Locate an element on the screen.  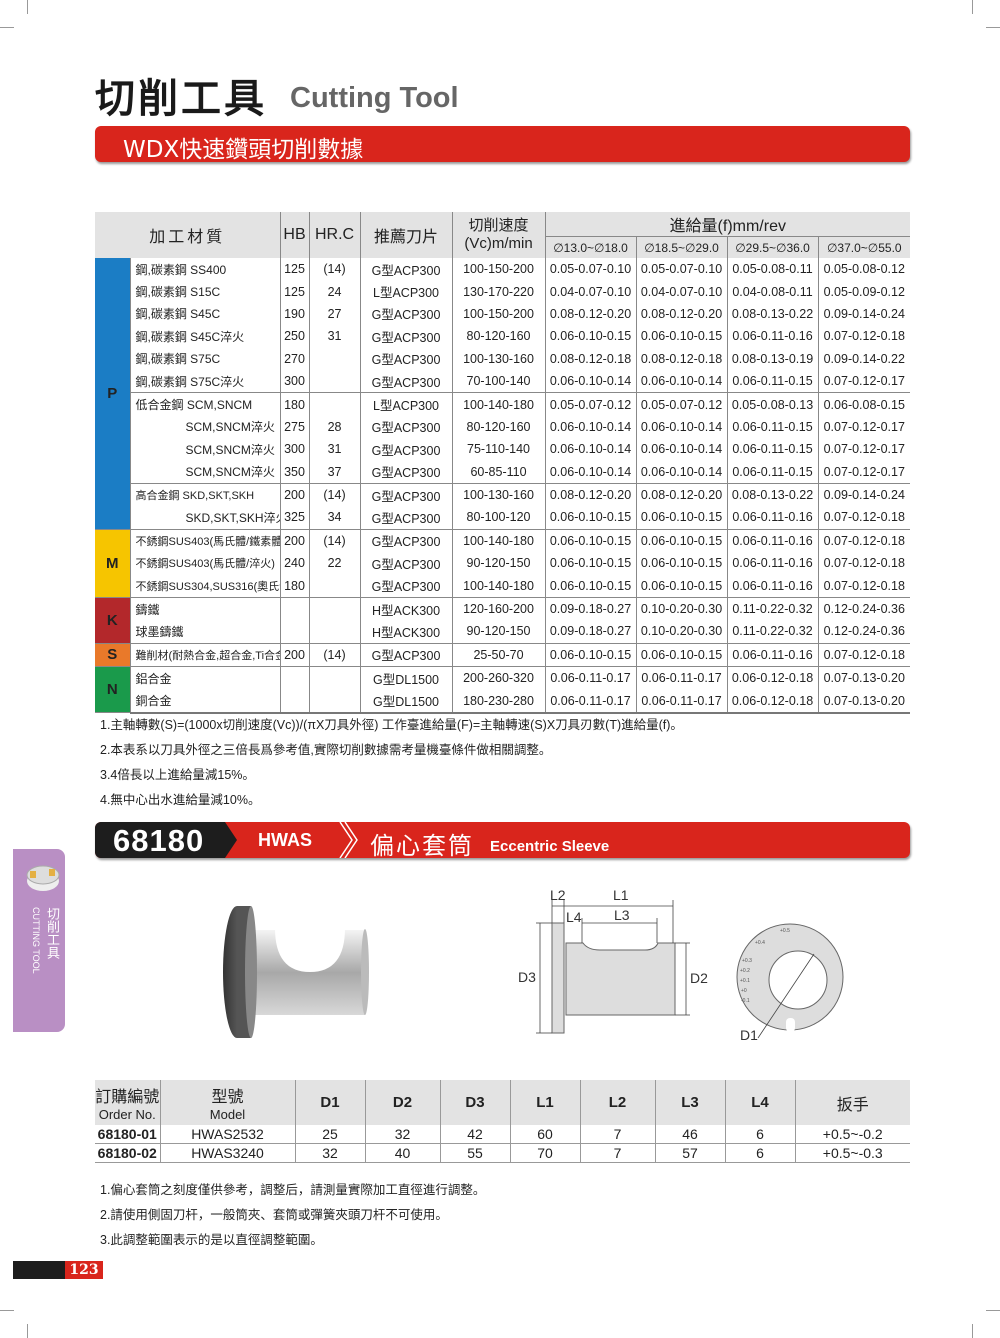
label-d2: D2 is located at coordinates (699, 978).